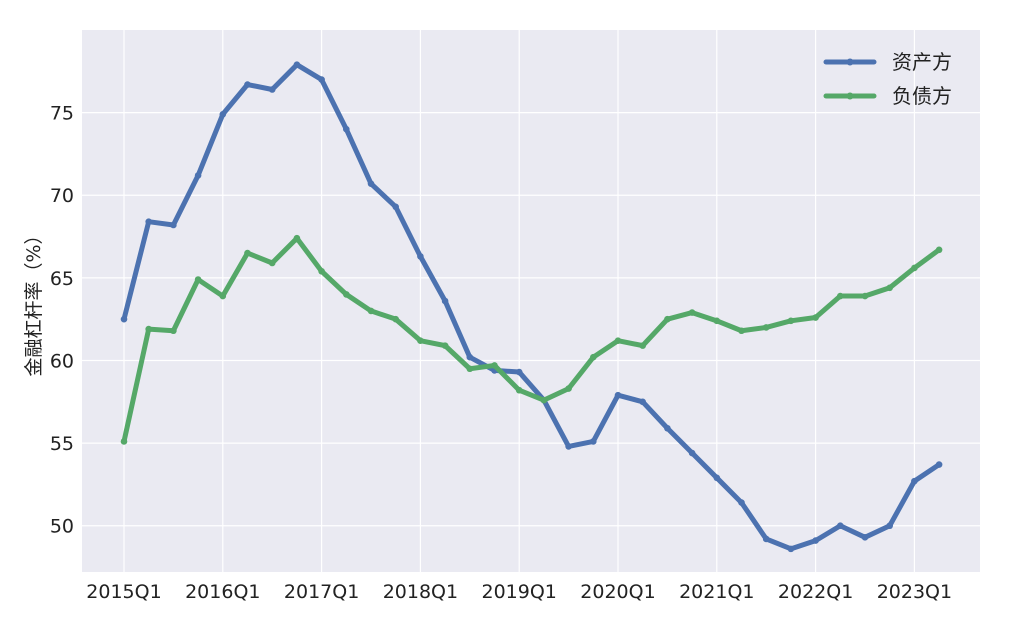 Image resolution: width=1020 pixels, height=626 pixels. Describe the element at coordinates (914, 592) in the screenshot. I see `x-tick-label: 2023Q1` at that location.